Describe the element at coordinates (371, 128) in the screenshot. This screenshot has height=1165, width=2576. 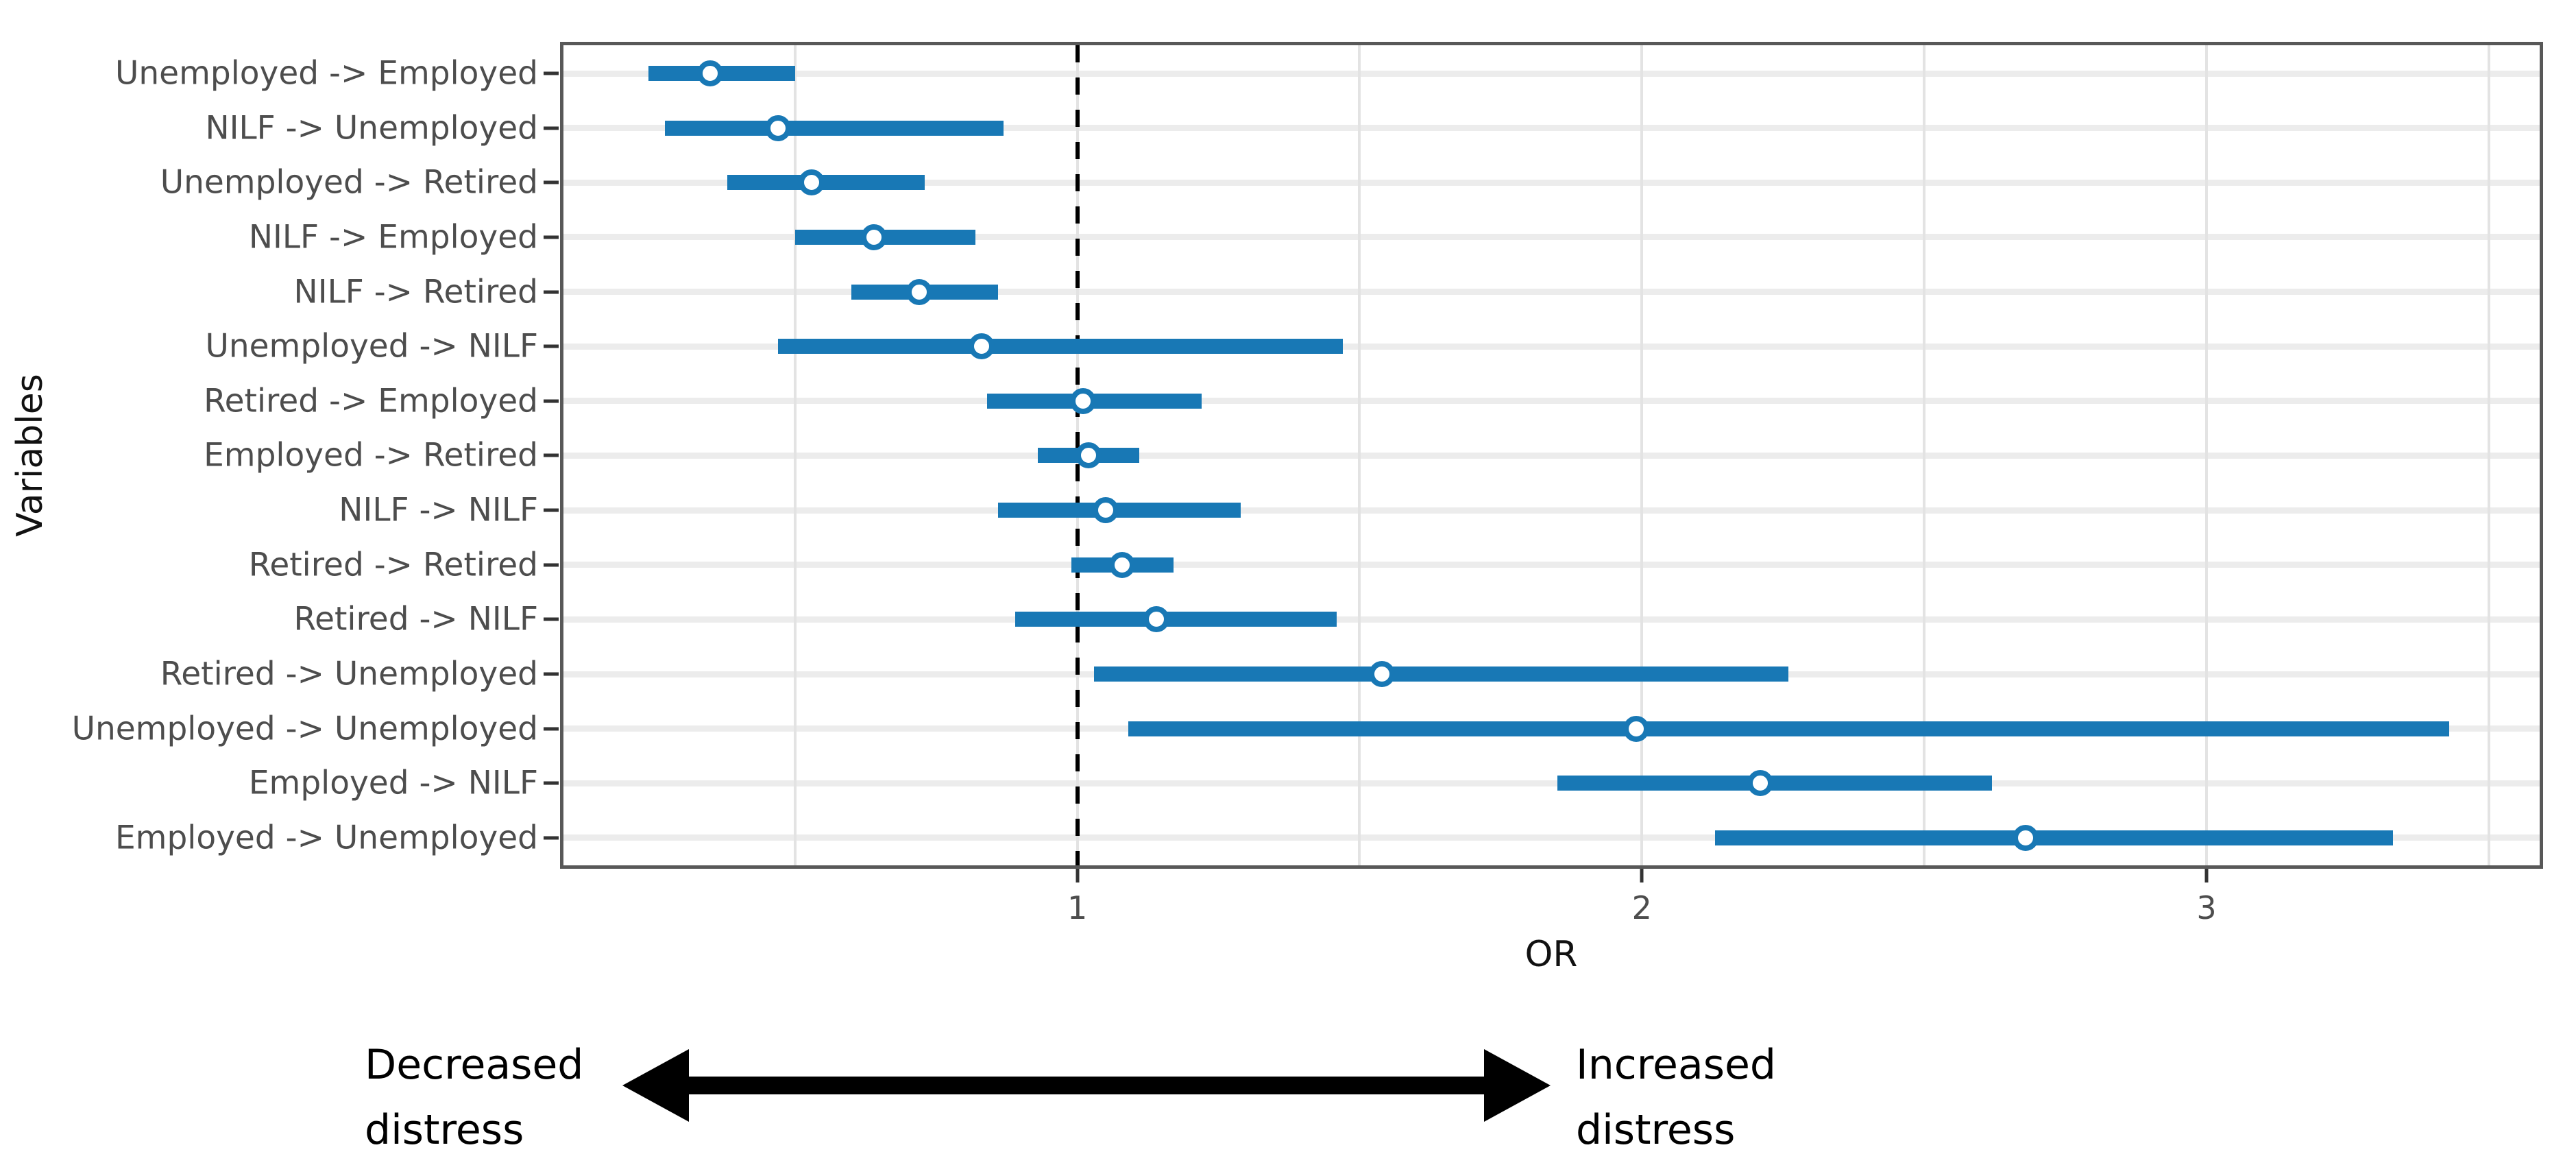
I see `y-tick-label: NILF -> Unemployed` at that location.